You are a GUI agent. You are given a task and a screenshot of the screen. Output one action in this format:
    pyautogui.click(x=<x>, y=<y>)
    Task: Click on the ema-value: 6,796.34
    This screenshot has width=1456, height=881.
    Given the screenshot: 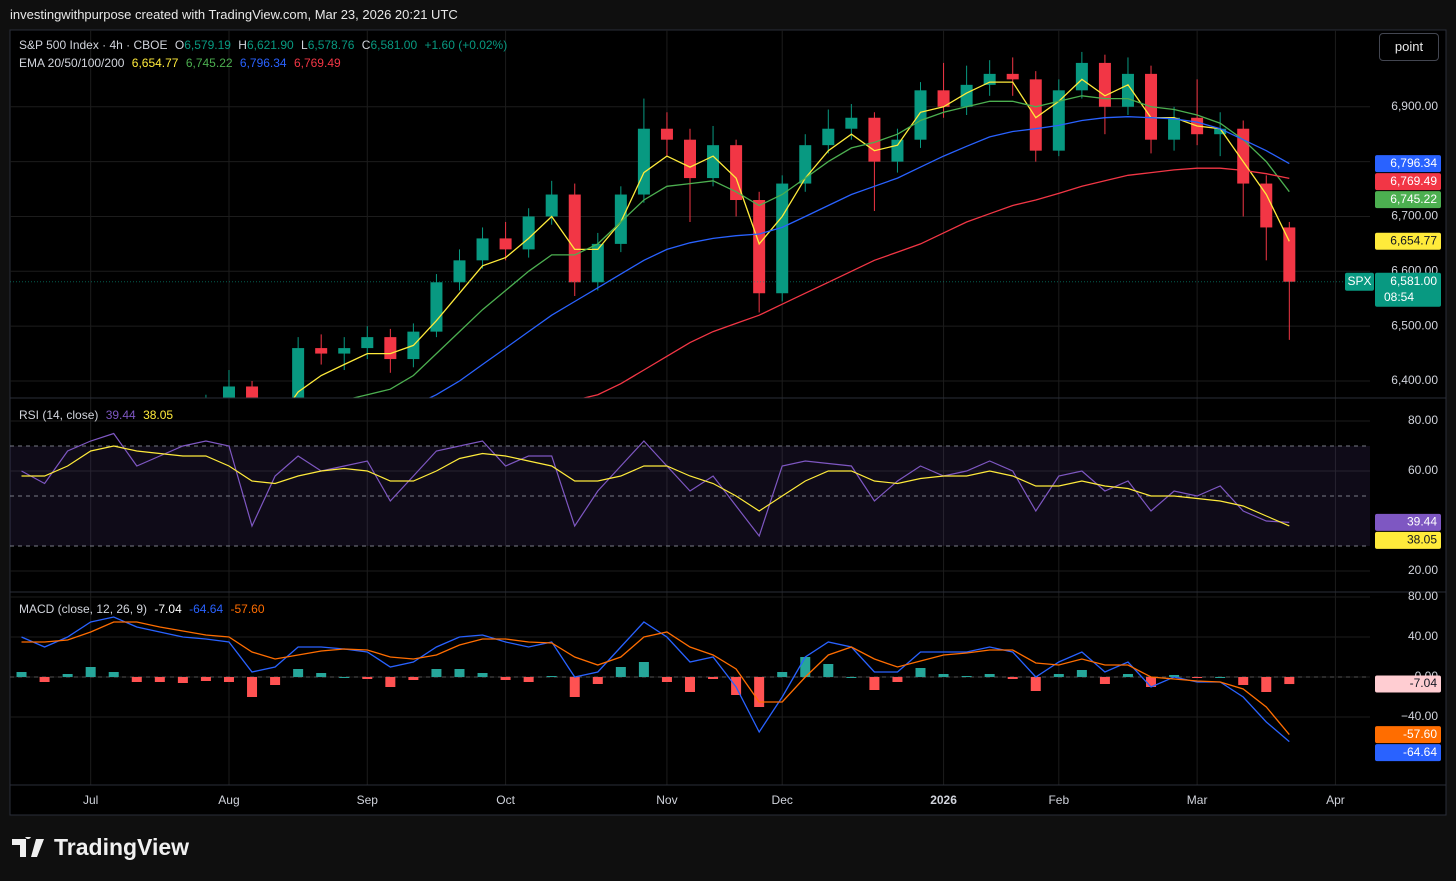 What is the action you would take?
    pyautogui.click(x=263, y=63)
    